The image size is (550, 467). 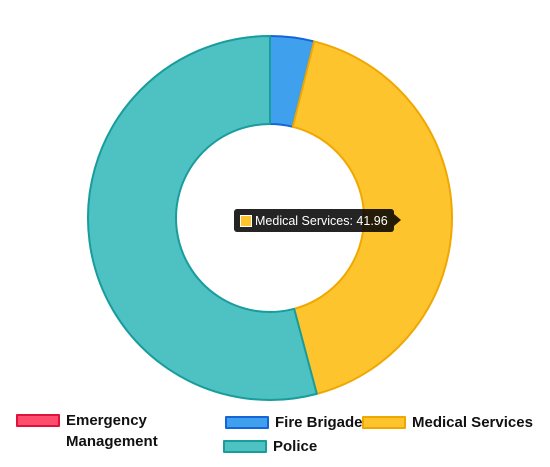 I want to click on tooltip-text: Medical Services: 41.96, so click(x=321, y=220).